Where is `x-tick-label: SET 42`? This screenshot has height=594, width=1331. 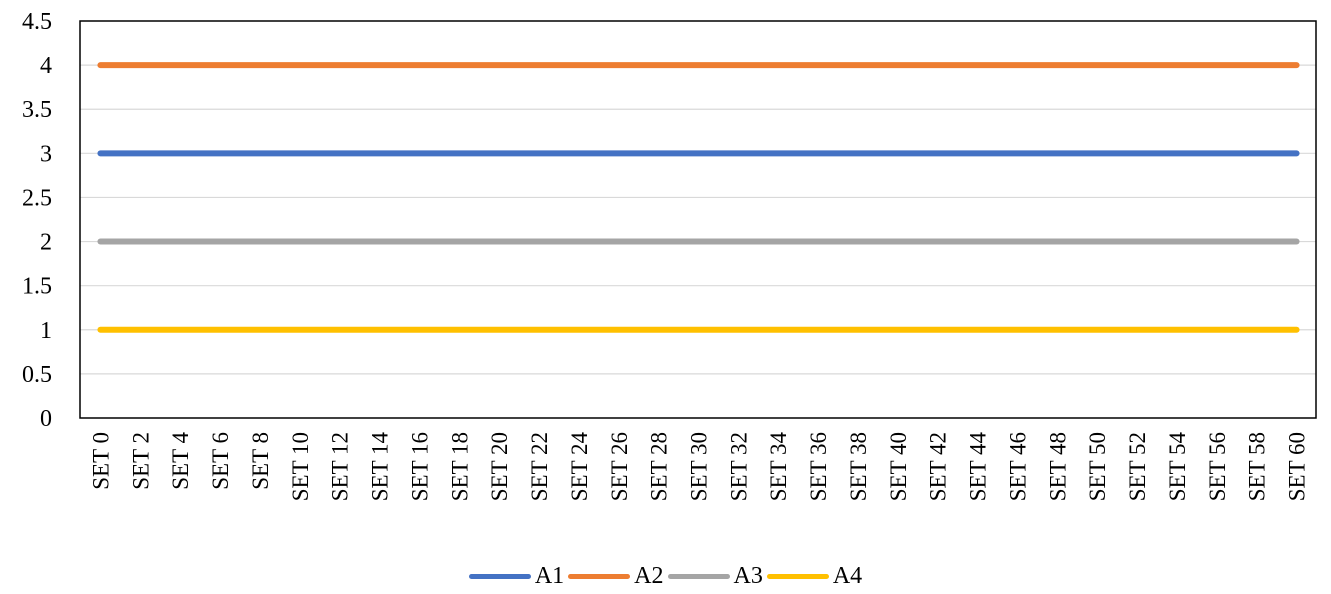
x-tick-label: SET 42 is located at coordinates (938, 466).